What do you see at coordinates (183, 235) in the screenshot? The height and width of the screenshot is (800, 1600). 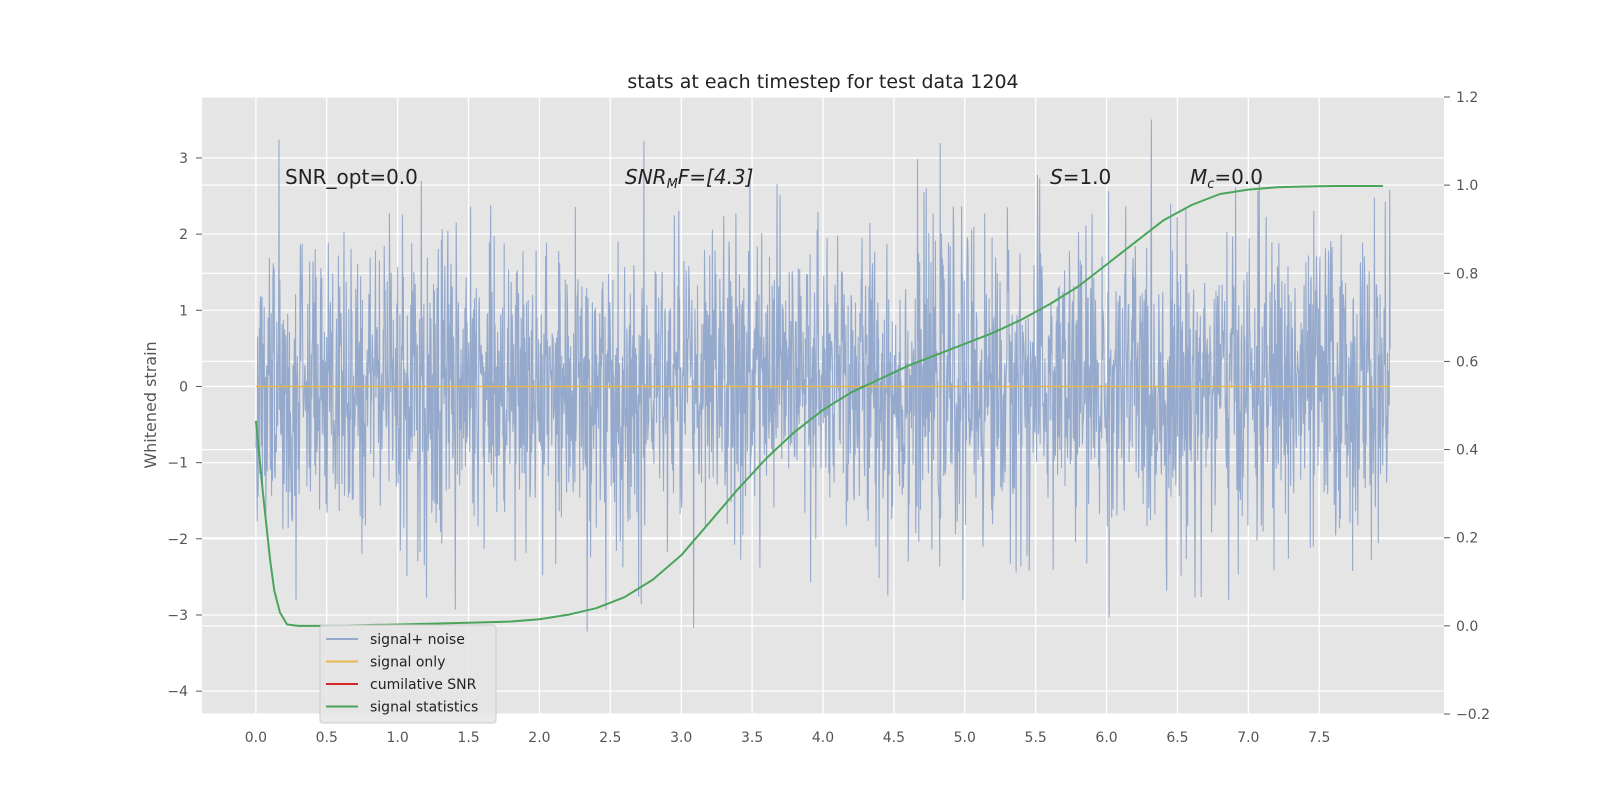 I see `y-tick-label: 2` at bounding box center [183, 235].